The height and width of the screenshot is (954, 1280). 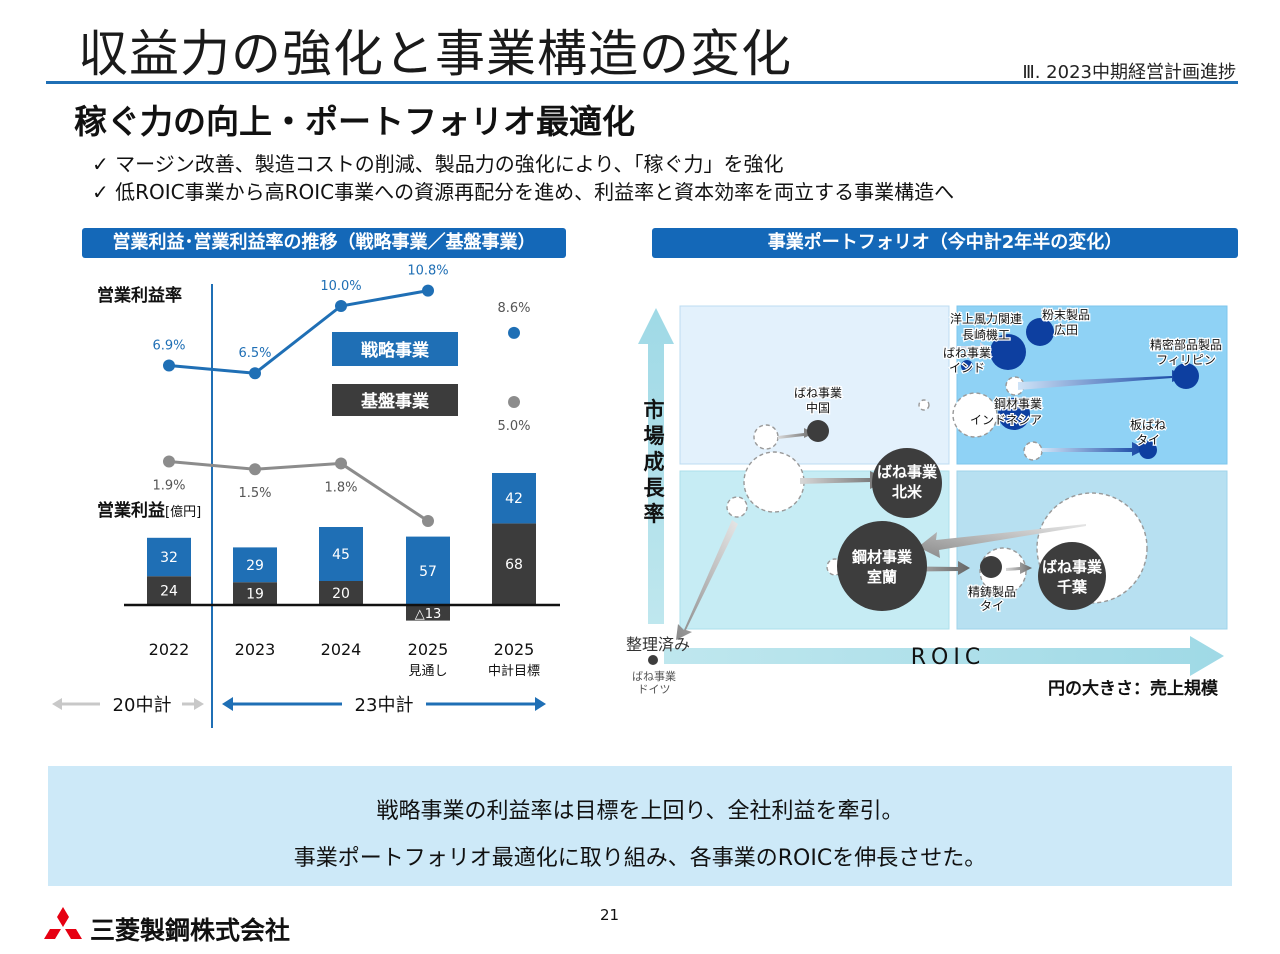 I want to click on bubble-funmatsu, so click(x=1040, y=332).